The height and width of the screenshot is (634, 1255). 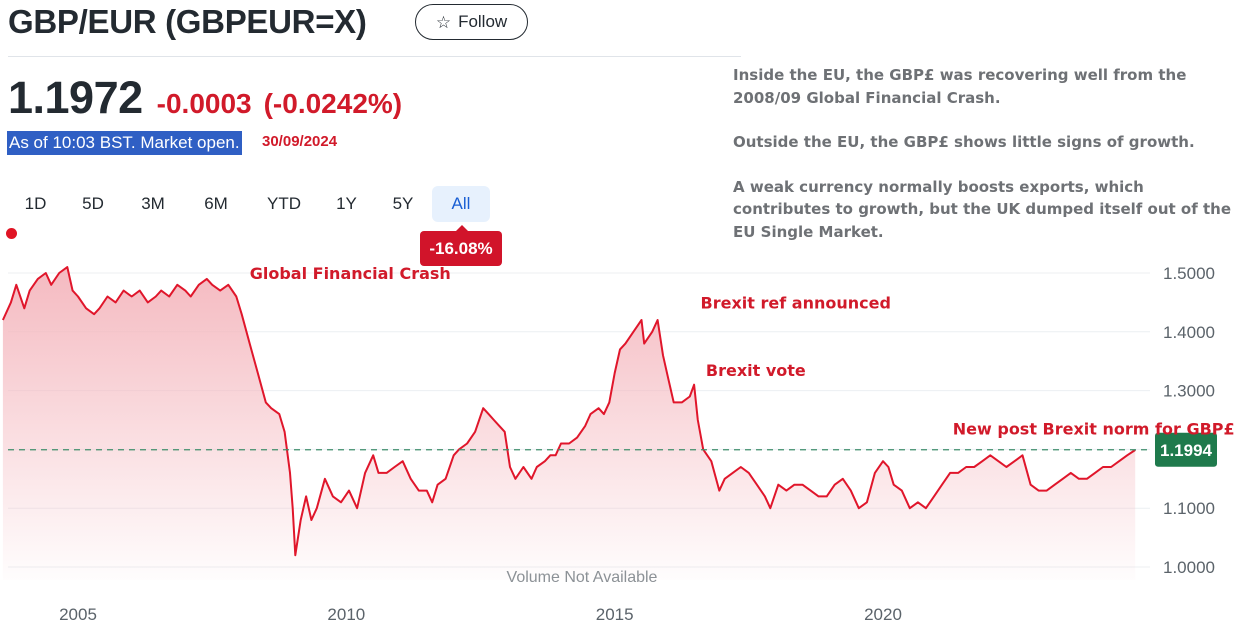 I want to click on range-tab-all: All, so click(x=461, y=204).